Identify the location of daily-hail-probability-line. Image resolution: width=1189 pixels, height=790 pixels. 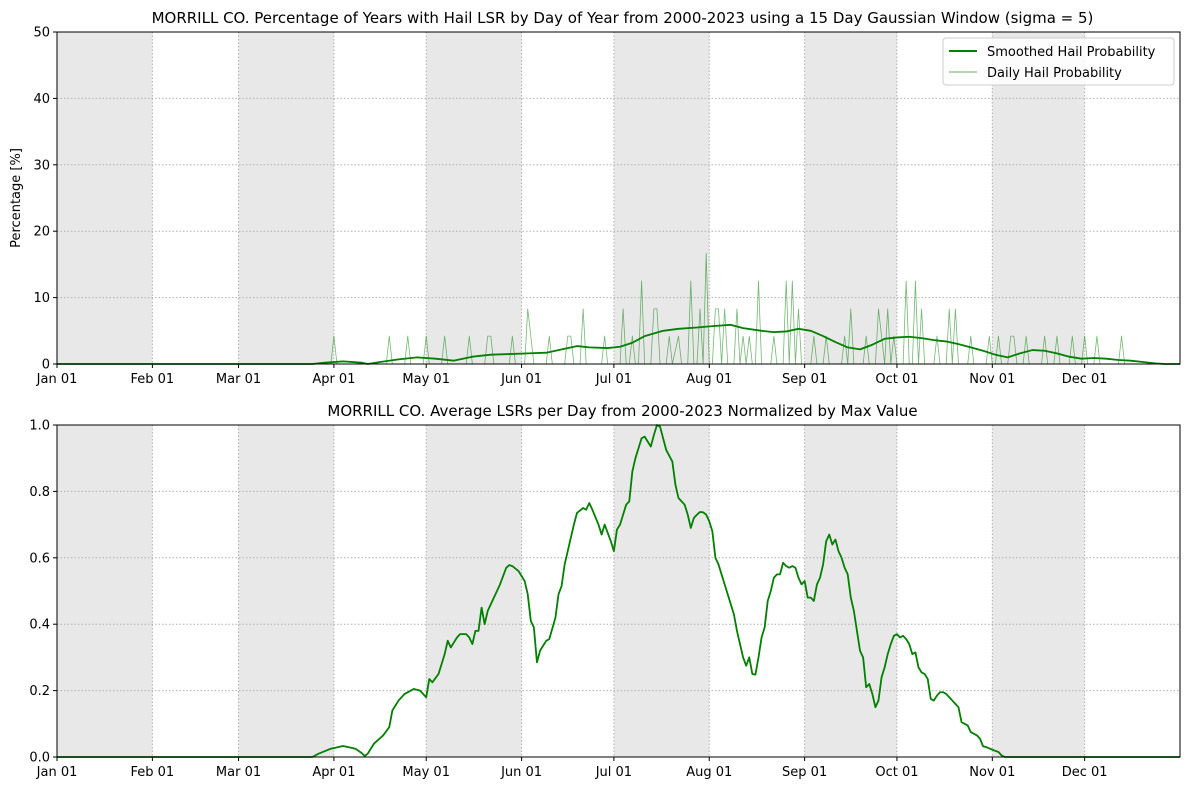
(618, 308).